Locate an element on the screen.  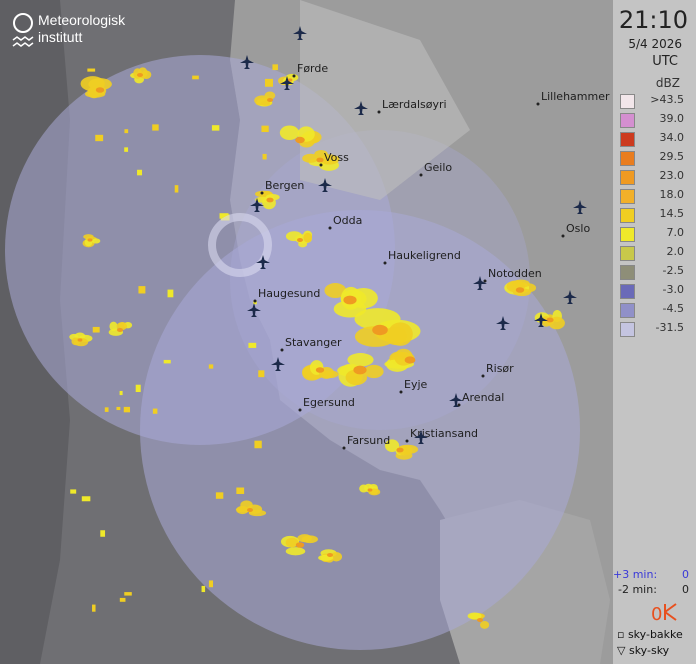
place-label: Lærdalsøyri is located at coordinates (414, 104).